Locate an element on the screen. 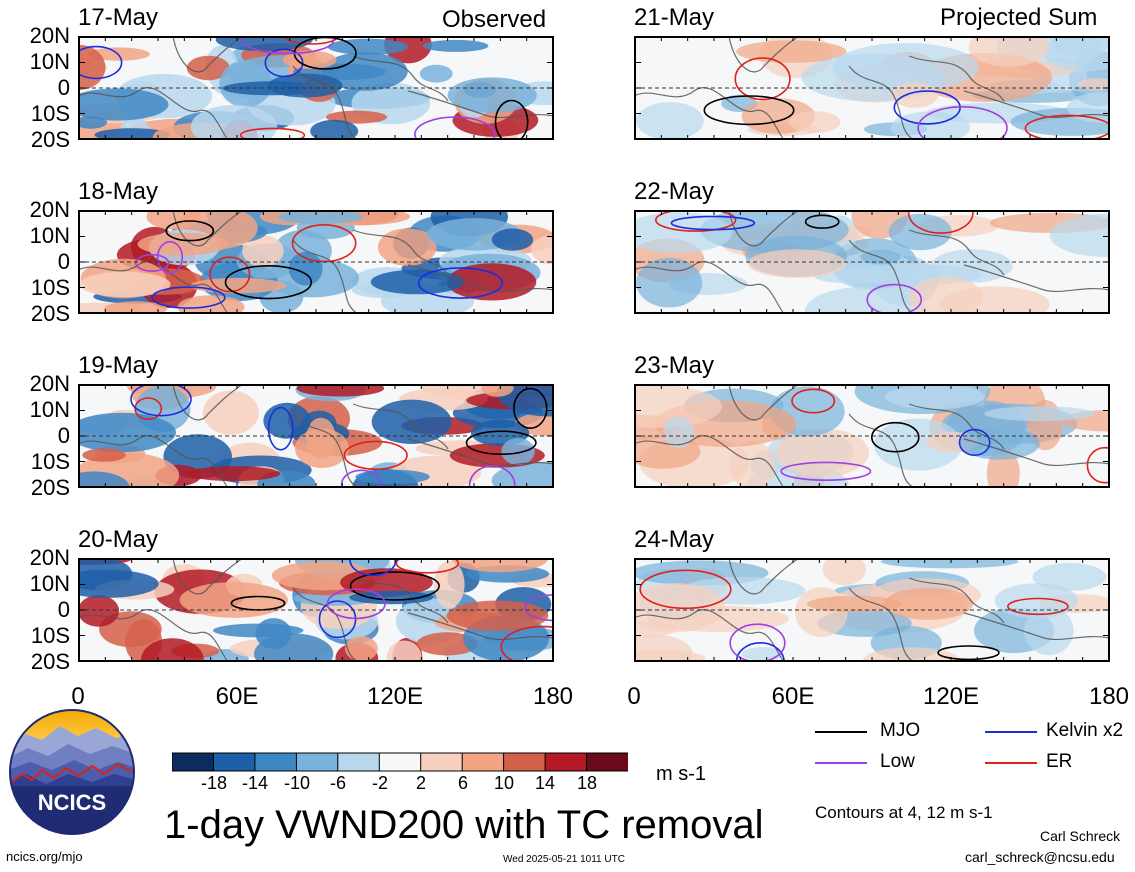 Image resolution: width=1135 pixels, height=872 pixels. colorbar-label: -6 is located at coordinates (338, 783).